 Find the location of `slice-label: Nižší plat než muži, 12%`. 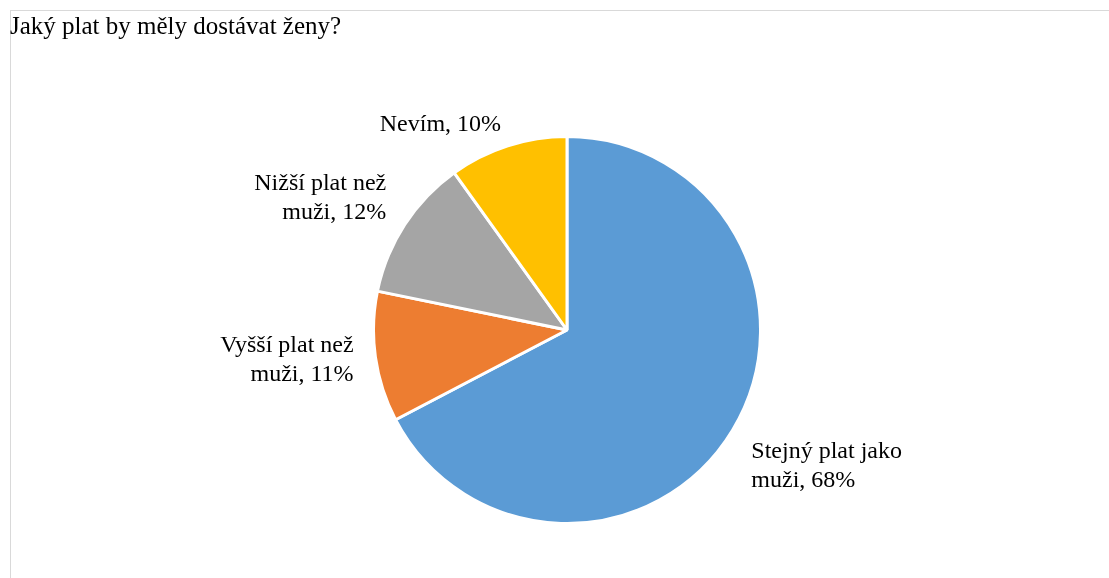

slice-label: Nižší plat než muži, 12% is located at coordinates (320, 197).